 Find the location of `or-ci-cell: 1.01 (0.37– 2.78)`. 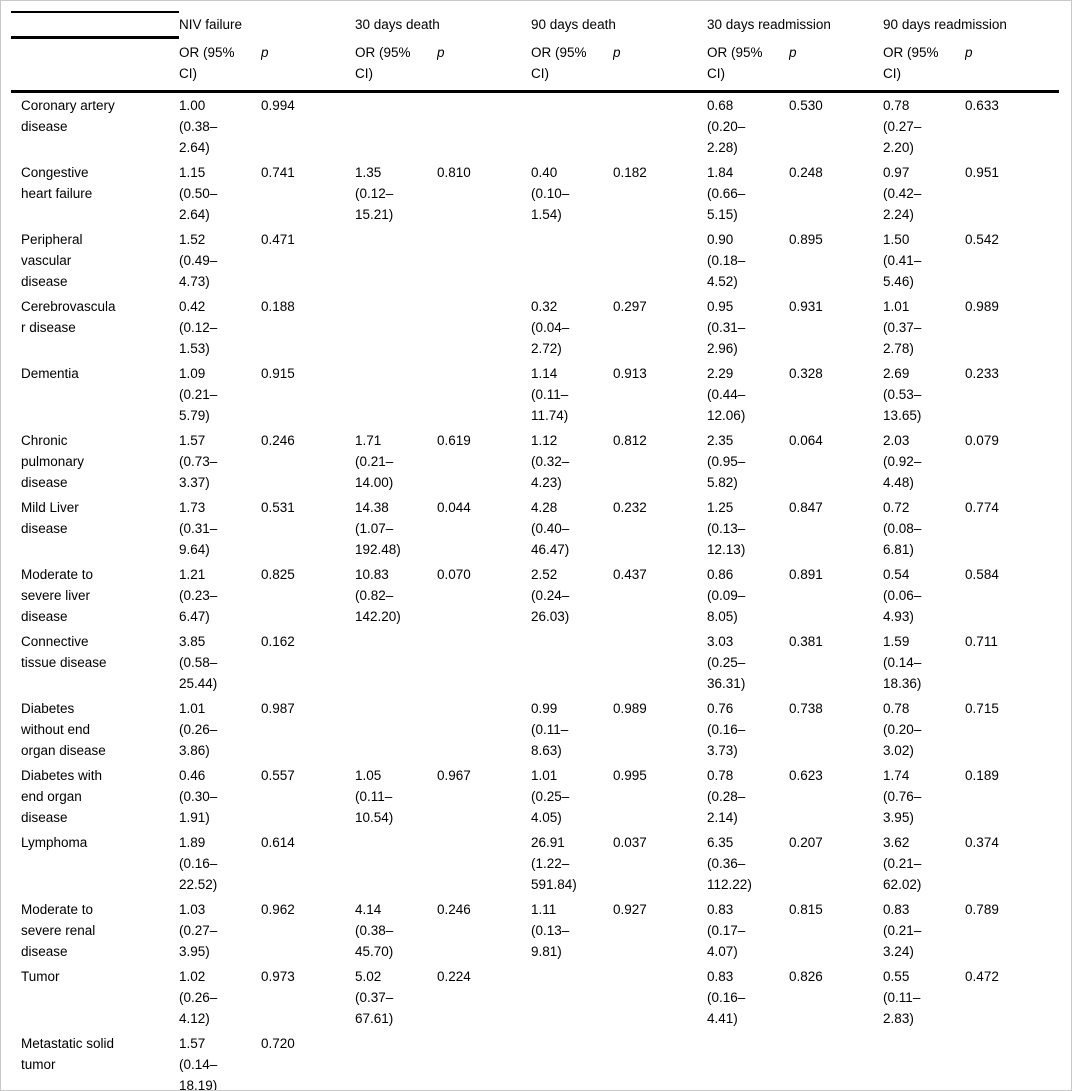

or-ci-cell: 1.01 (0.37– 2.78) is located at coordinates (902, 327).